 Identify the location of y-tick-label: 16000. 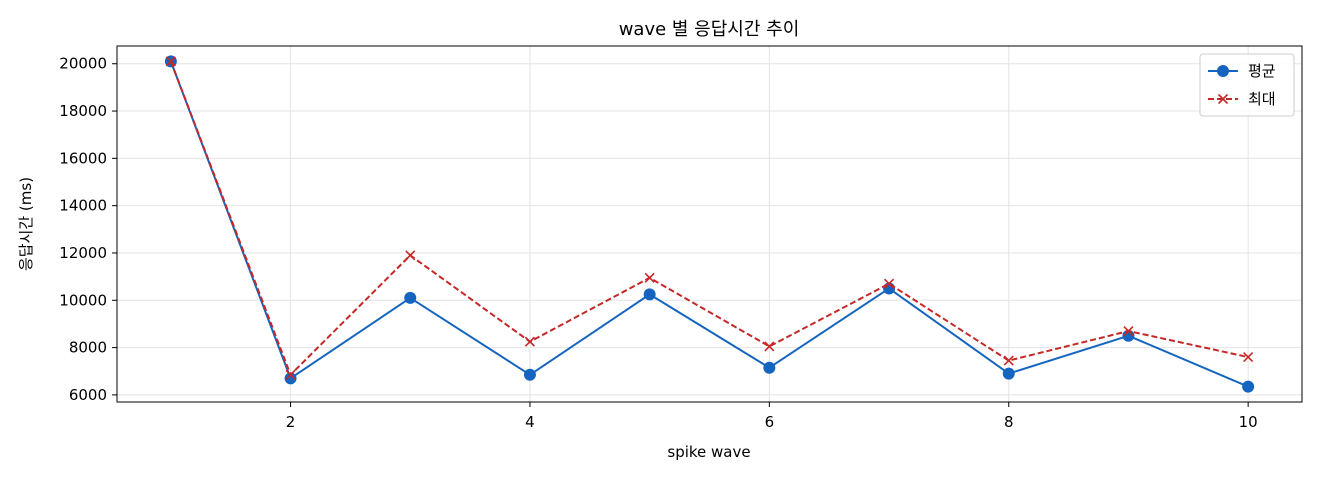
(83, 158).